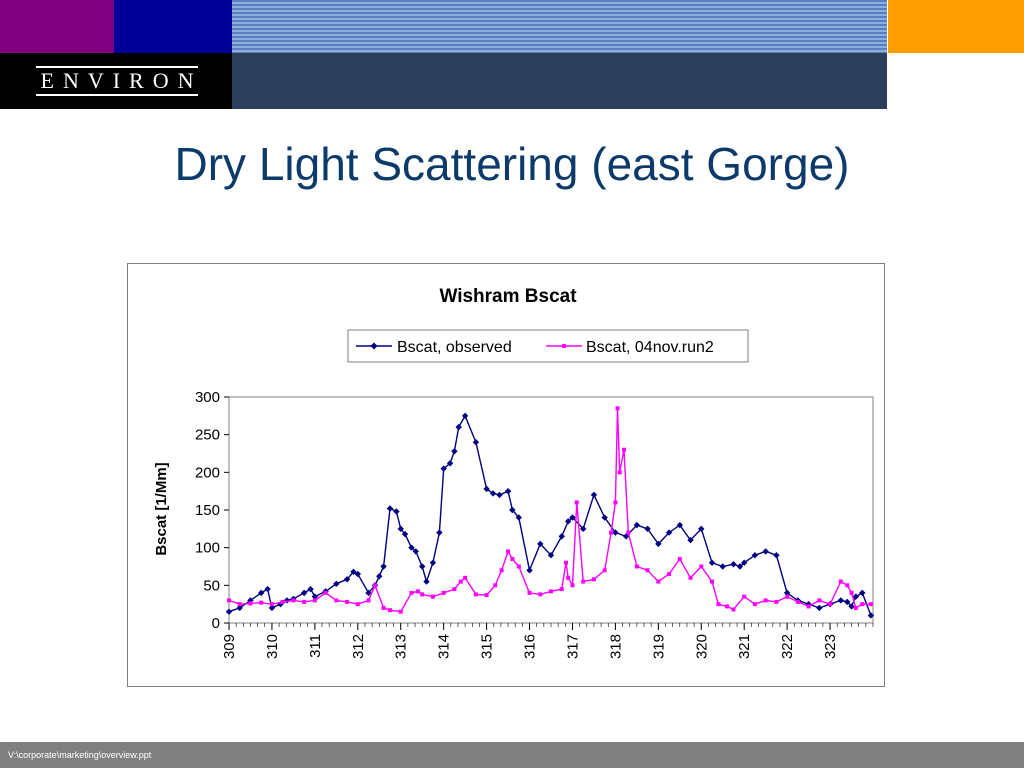 This screenshot has width=1024, height=768. What do you see at coordinates (830, 646) in the screenshot?
I see `x-tick-label: 323` at bounding box center [830, 646].